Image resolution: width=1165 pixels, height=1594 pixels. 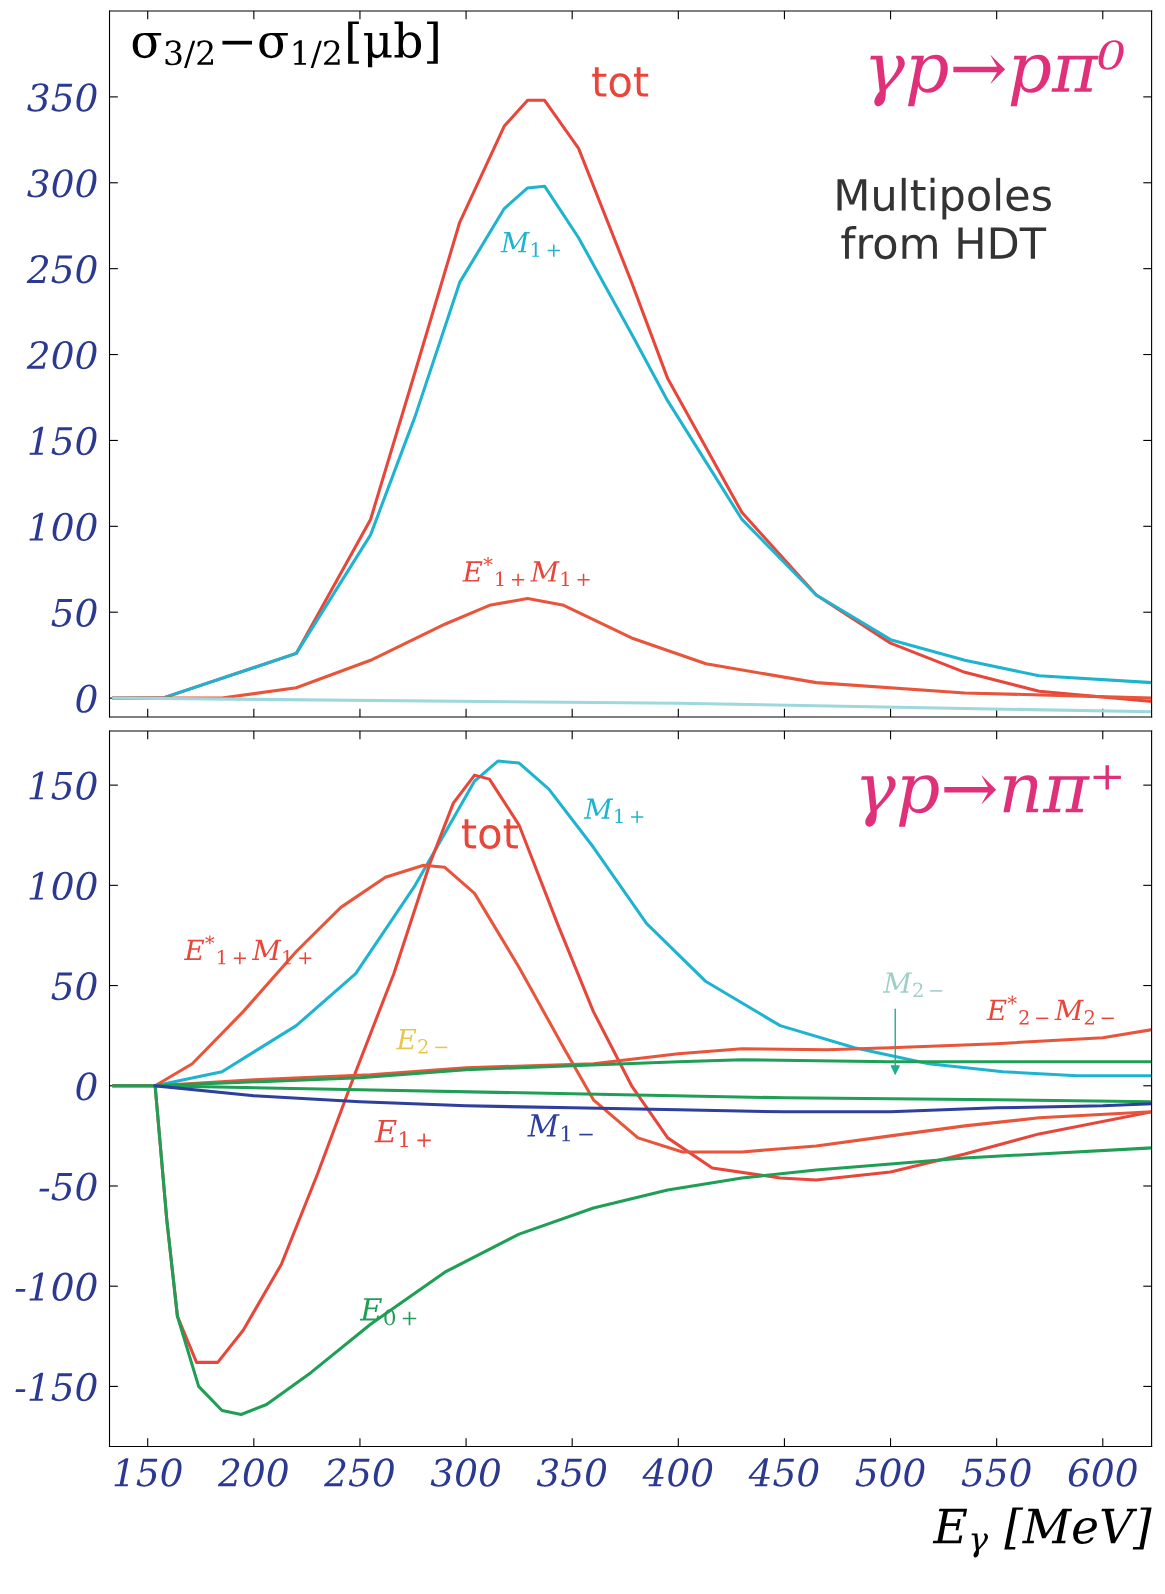 What do you see at coordinates (61, 269) in the screenshot?
I see `y-tick-label: 250` at bounding box center [61, 269].